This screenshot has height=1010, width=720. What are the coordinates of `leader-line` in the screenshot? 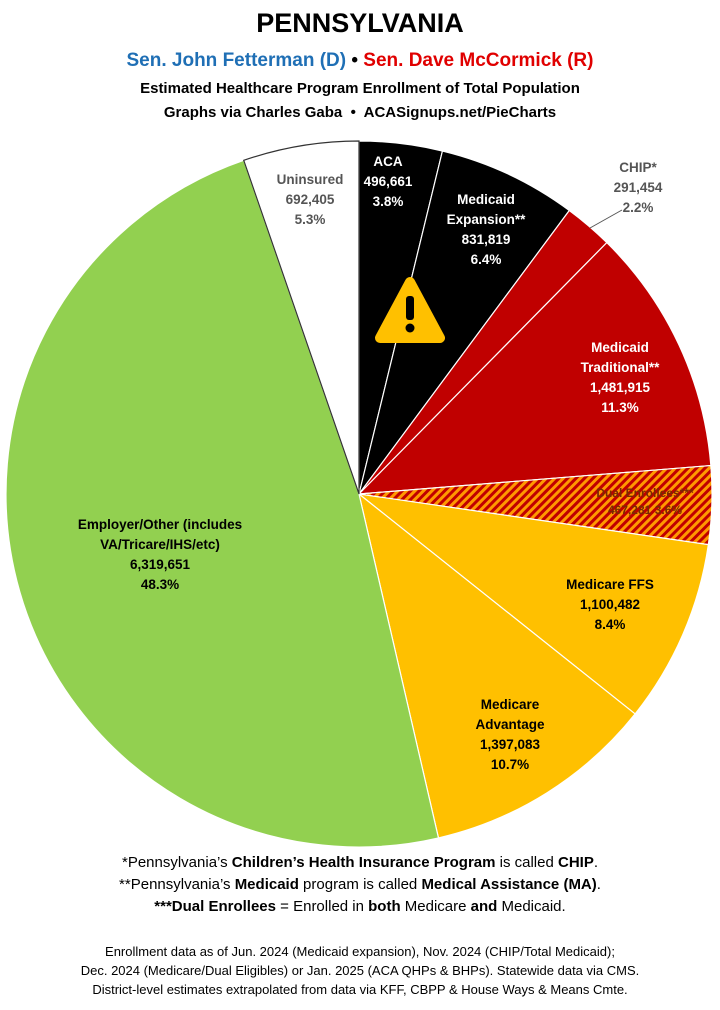 It's located at (606, 219).